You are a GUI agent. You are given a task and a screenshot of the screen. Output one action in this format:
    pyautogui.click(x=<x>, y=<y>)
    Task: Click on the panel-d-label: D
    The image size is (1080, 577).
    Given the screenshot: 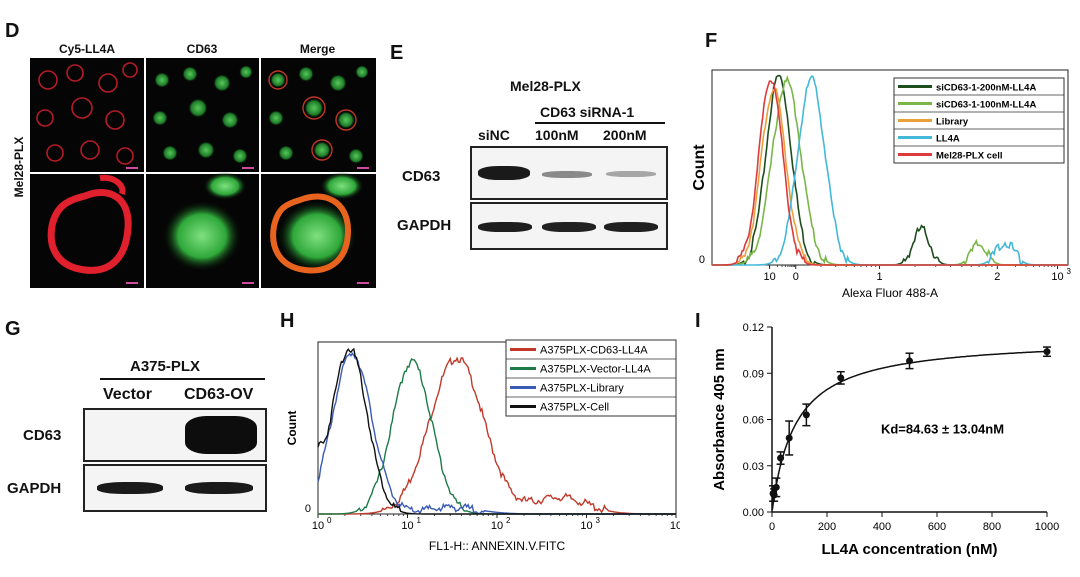 What is the action you would take?
    pyautogui.click(x=12, y=31)
    